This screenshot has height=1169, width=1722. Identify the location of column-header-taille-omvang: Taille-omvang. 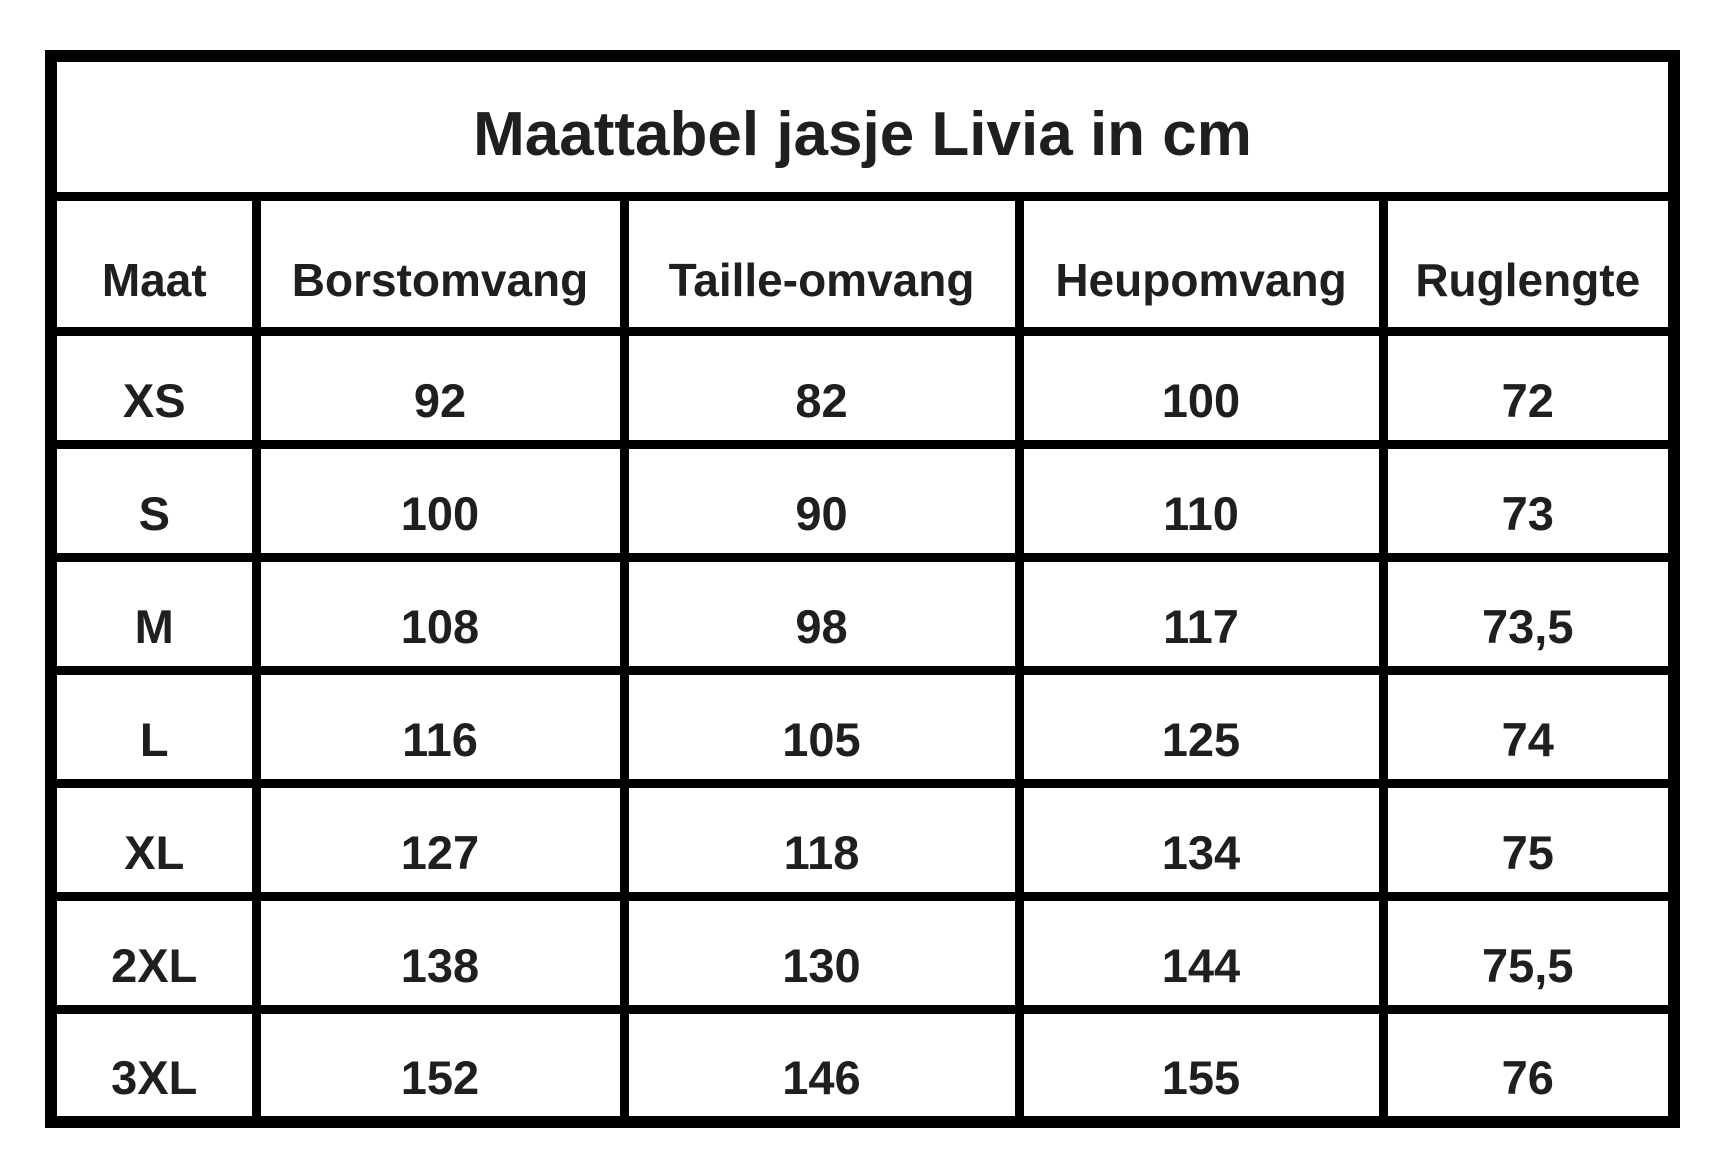
(821, 263).